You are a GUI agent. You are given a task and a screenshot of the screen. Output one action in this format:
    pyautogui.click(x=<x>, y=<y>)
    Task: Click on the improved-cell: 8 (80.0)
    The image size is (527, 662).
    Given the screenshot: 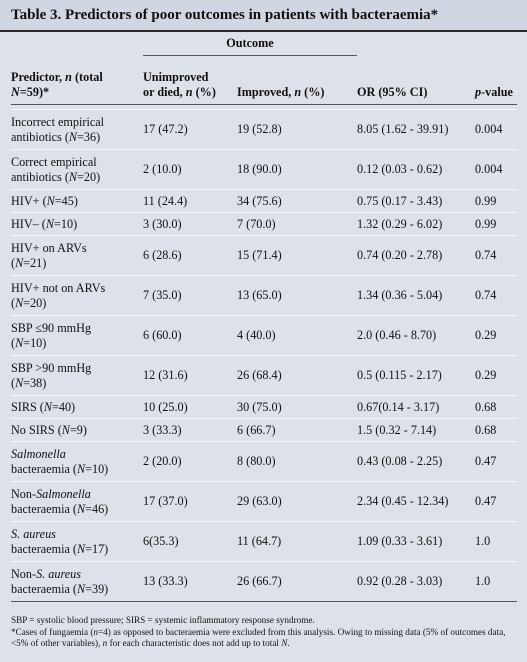 What is the action you would take?
    pyautogui.click(x=256, y=461)
    